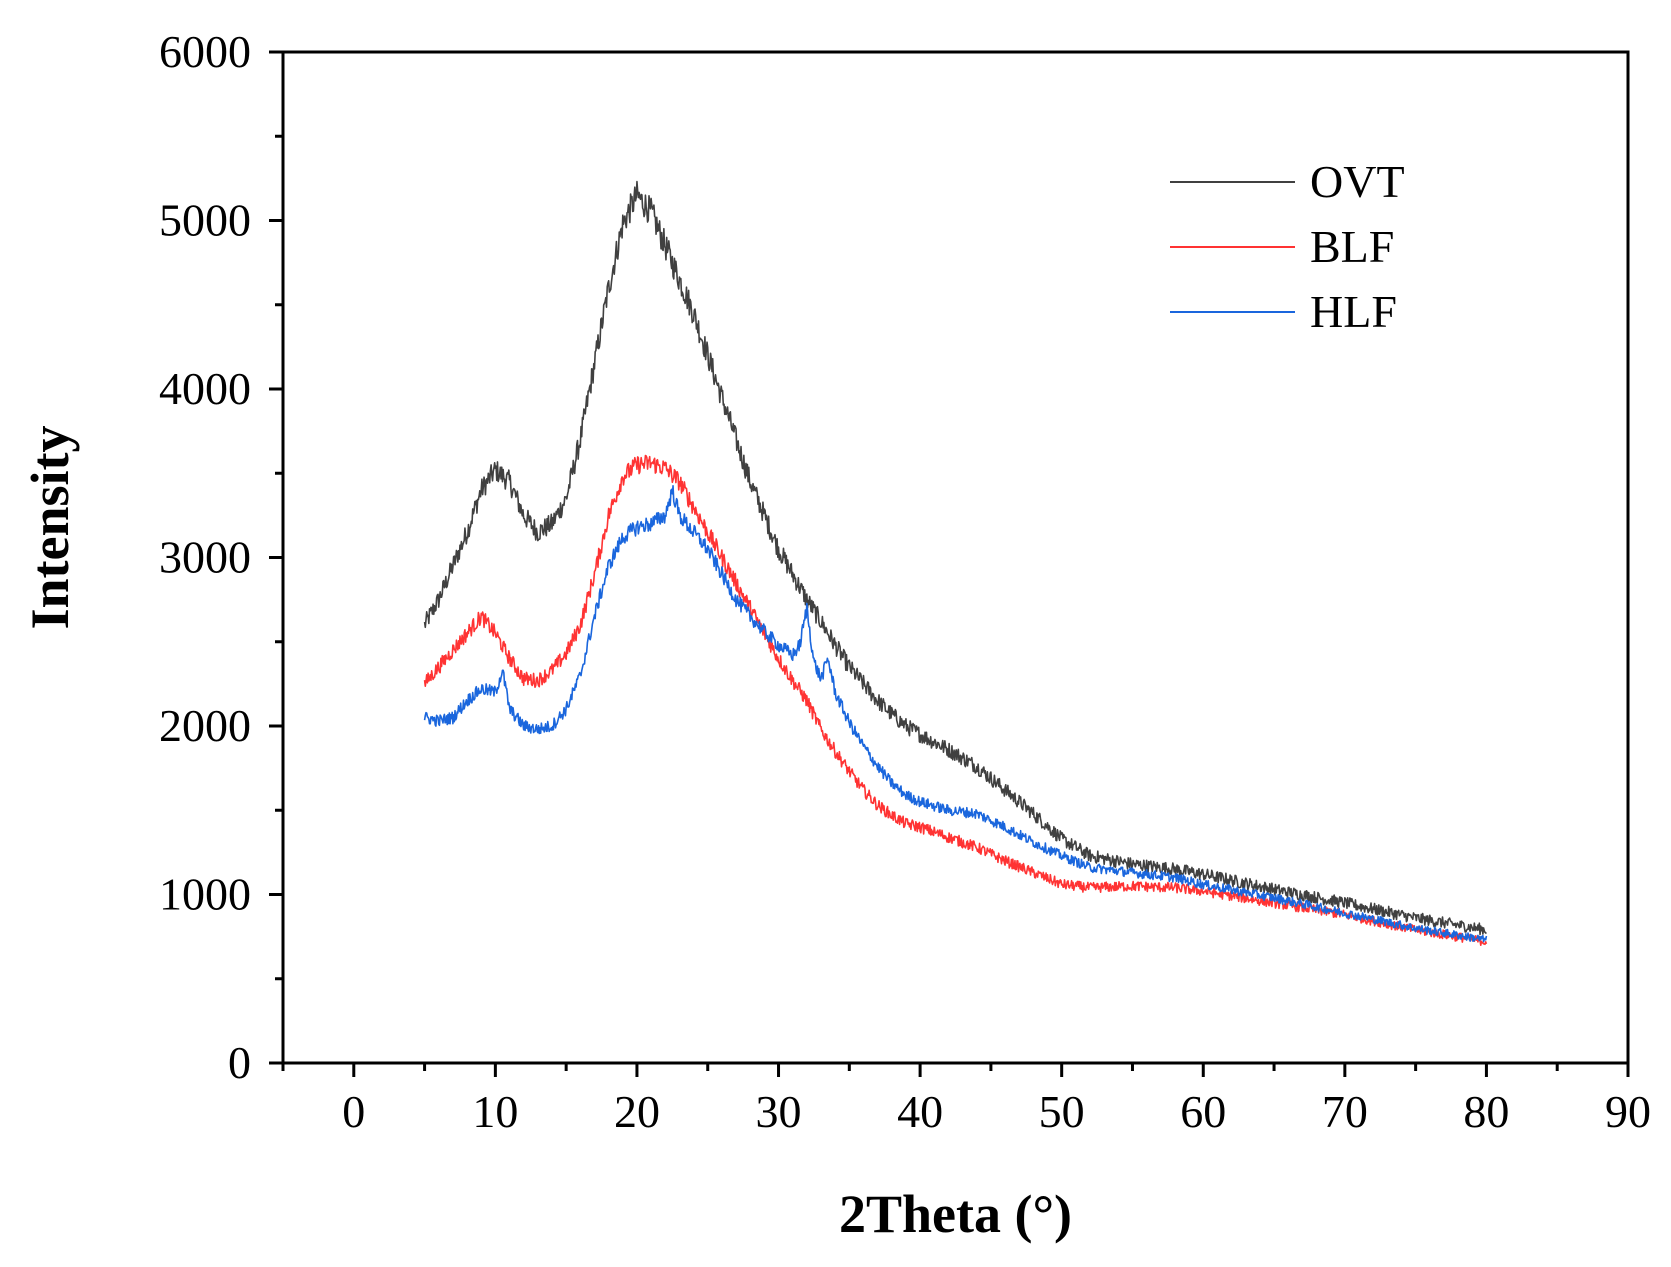  What do you see at coordinates (955, 1214) in the screenshot?
I see `x-axis-title: 2Theta (°)` at bounding box center [955, 1214].